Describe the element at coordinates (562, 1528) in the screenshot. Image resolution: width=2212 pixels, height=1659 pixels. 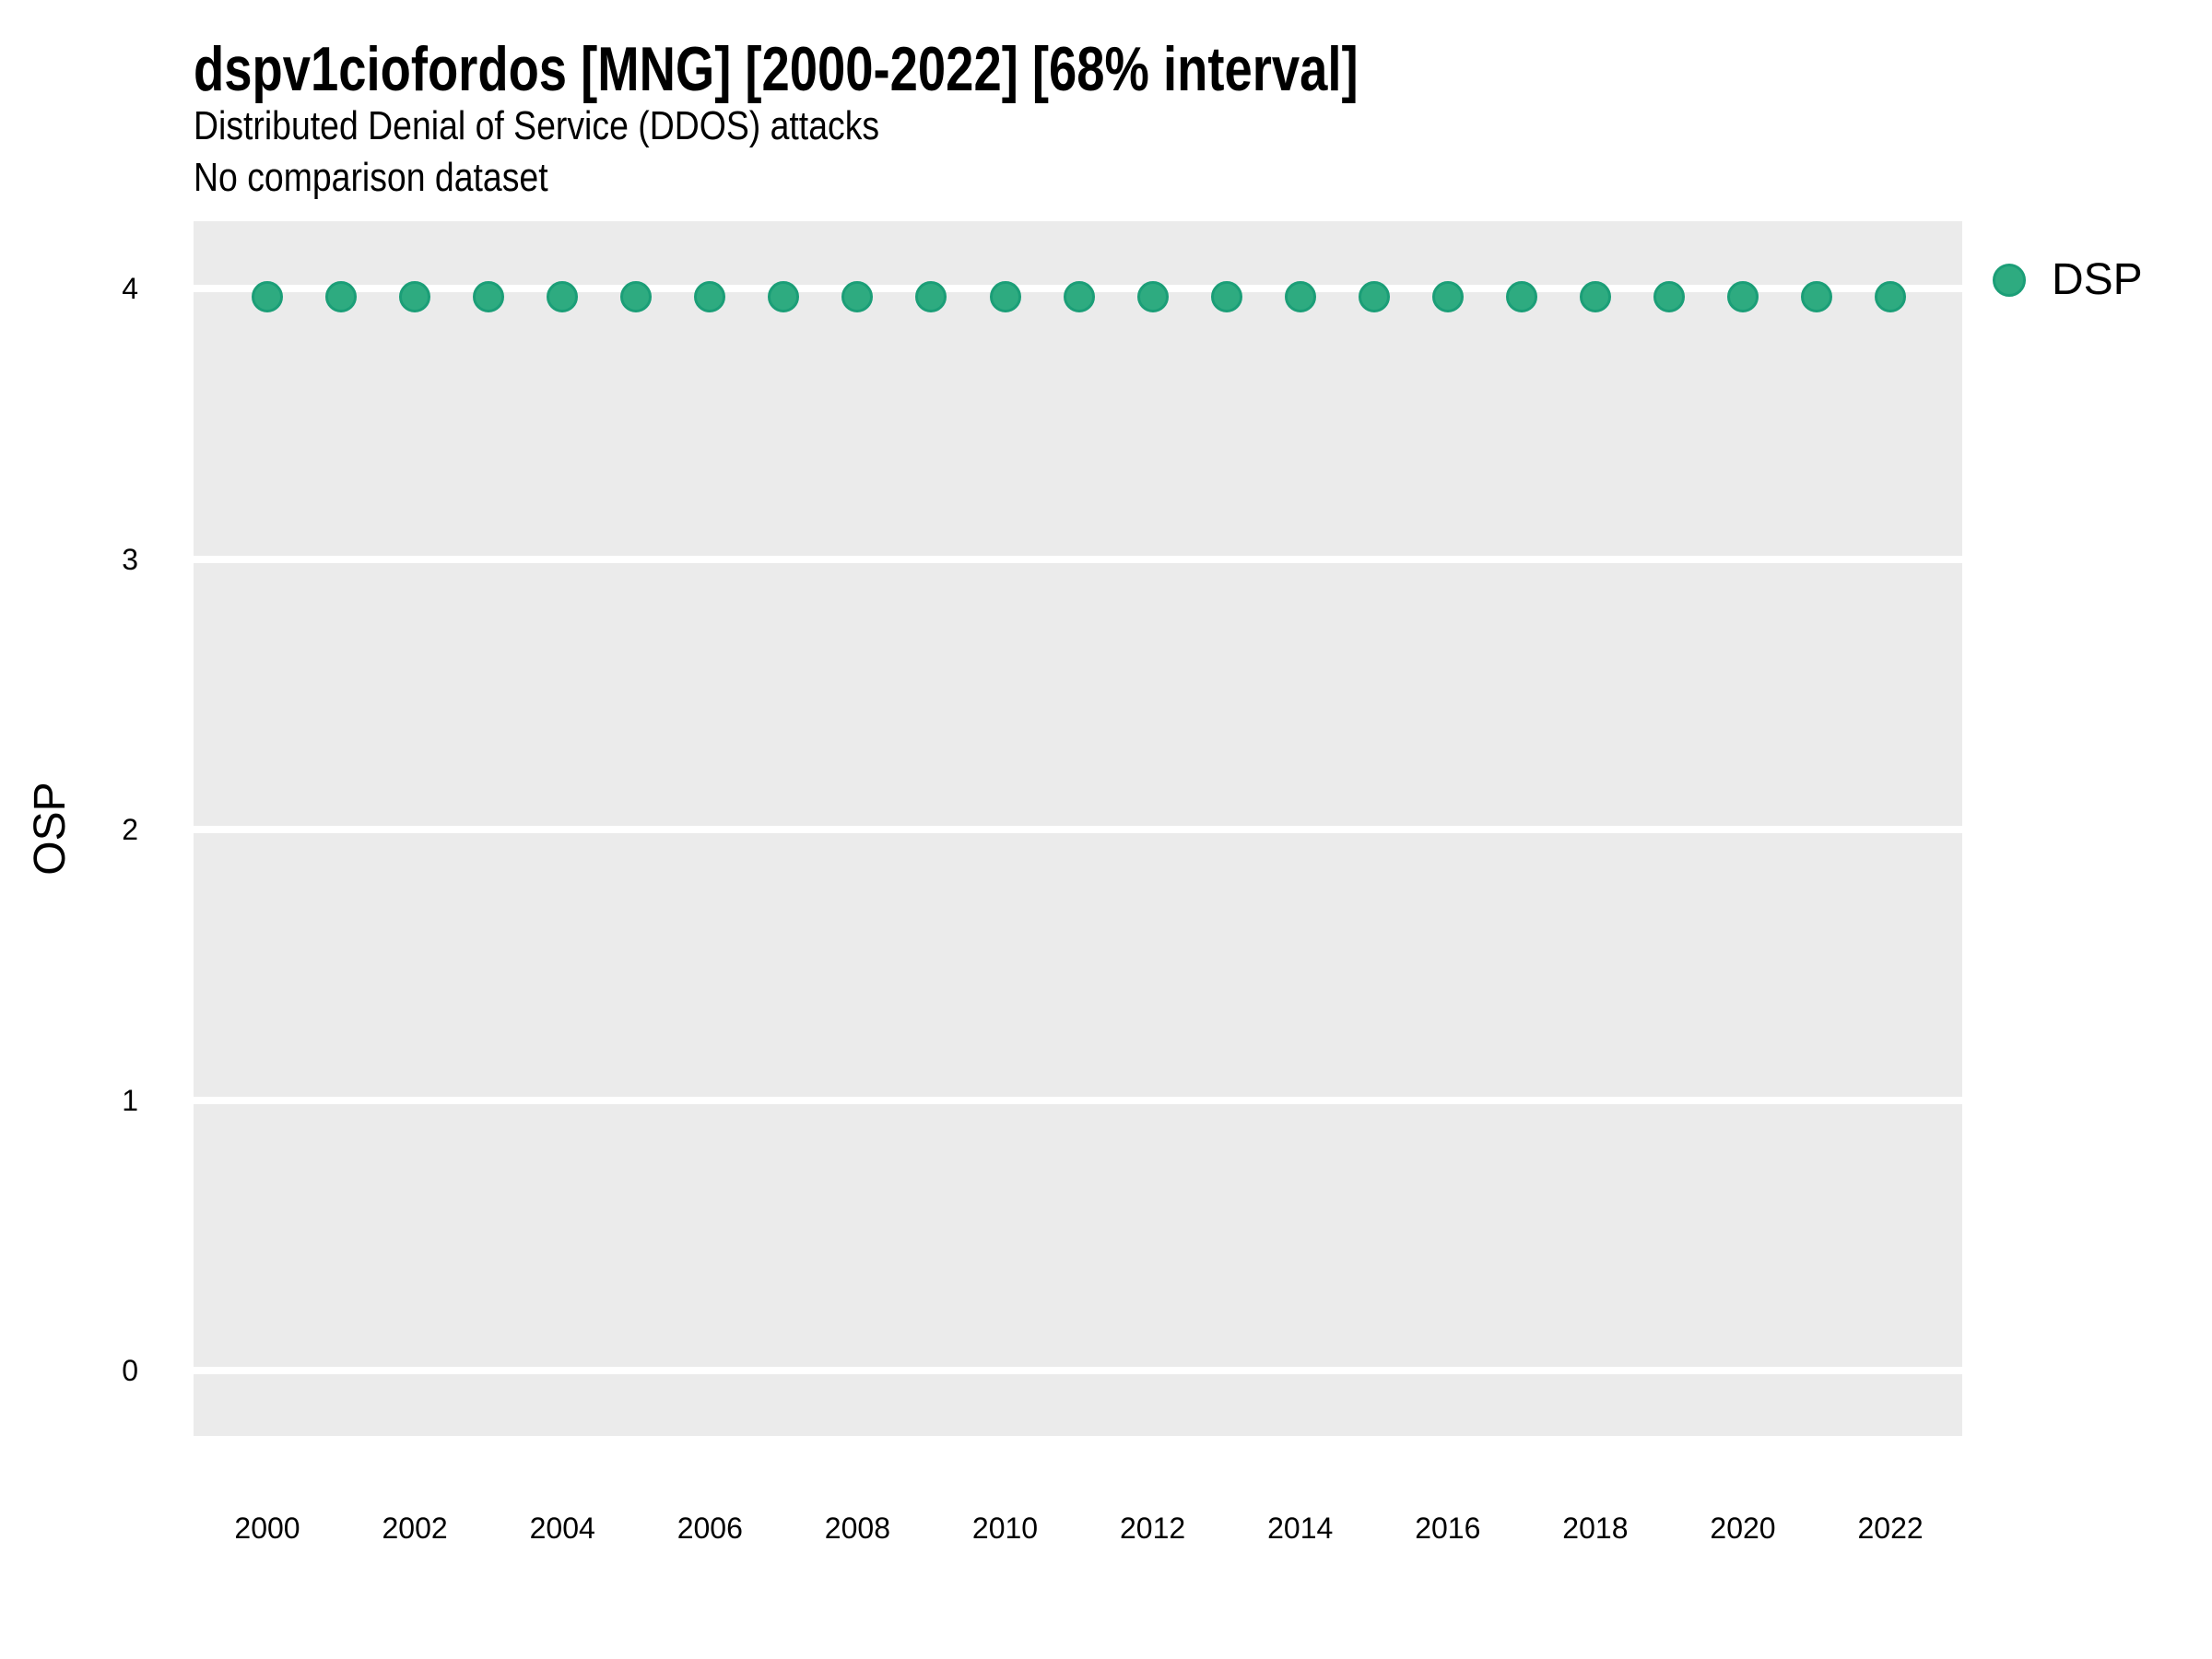
I see `x-tick-label-2004: 2004` at that location.